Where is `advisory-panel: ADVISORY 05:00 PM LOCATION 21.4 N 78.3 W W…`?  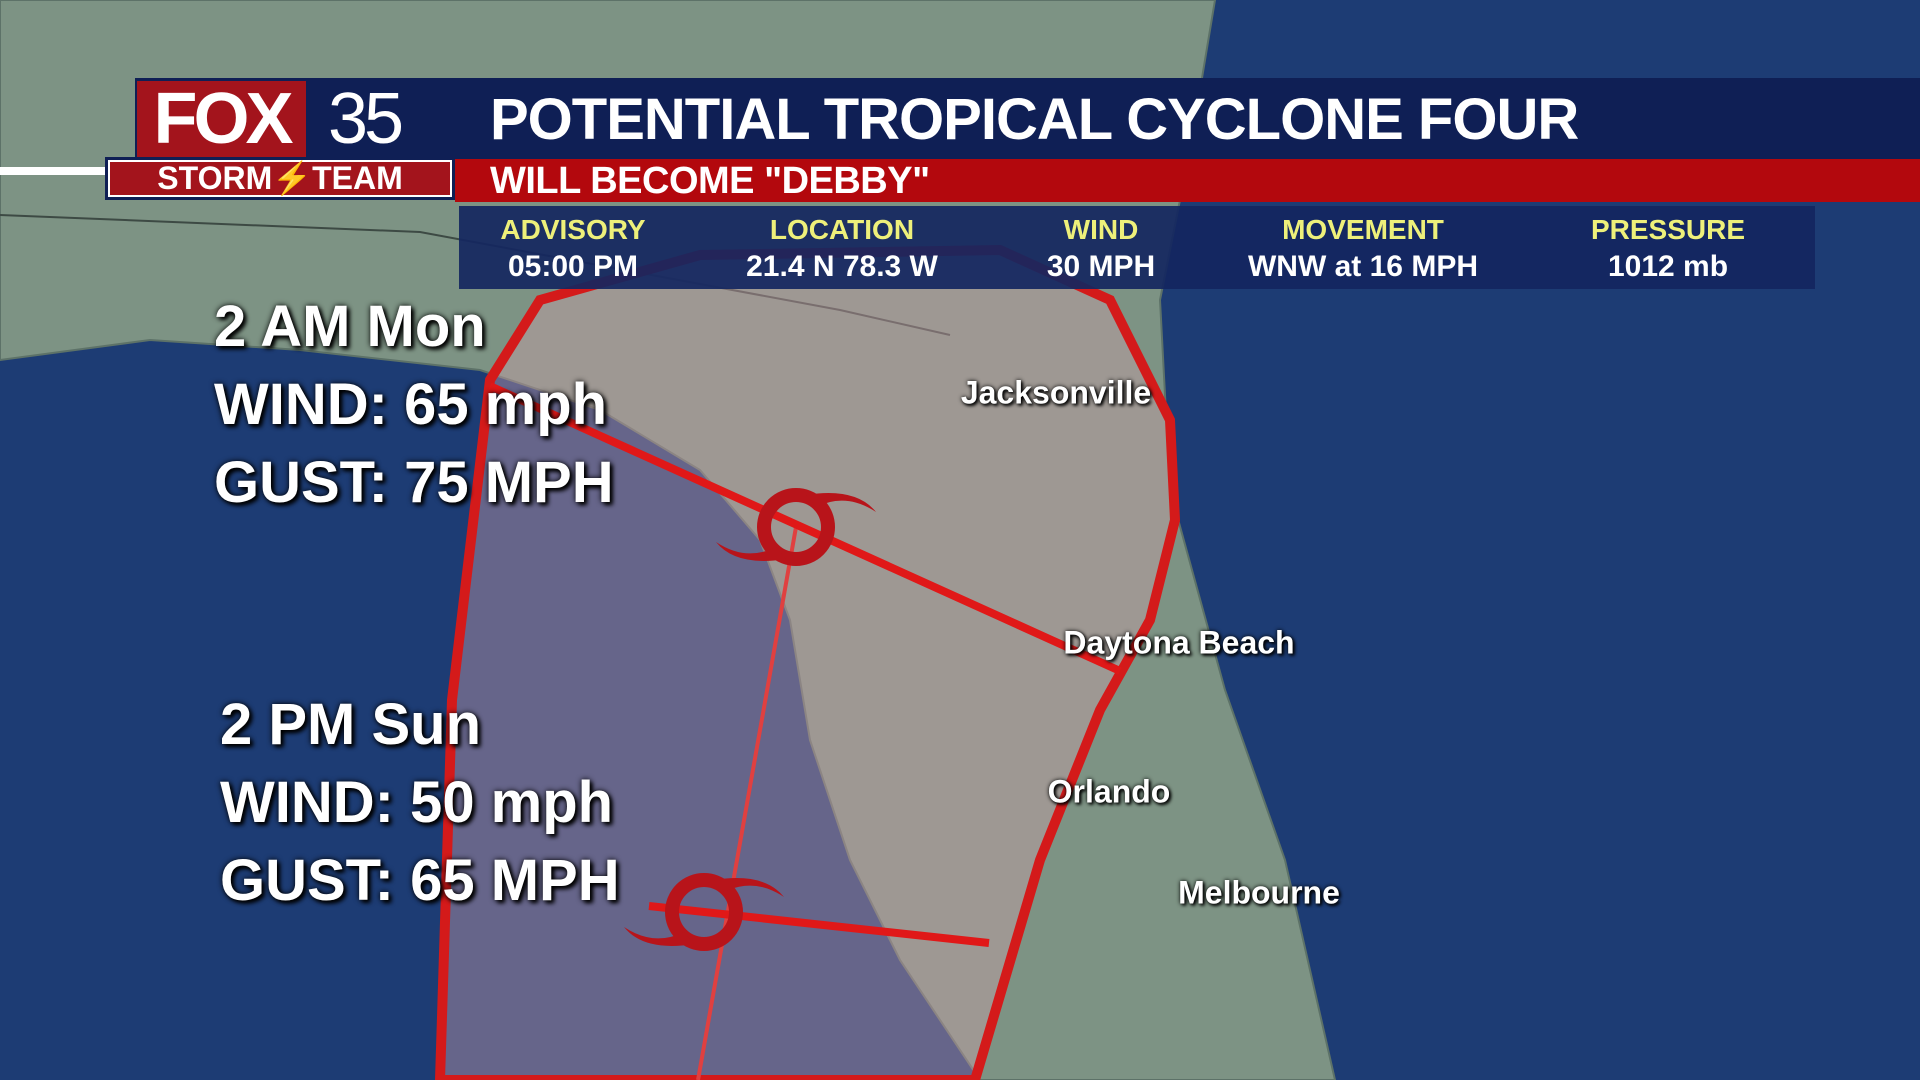 advisory-panel: ADVISORY 05:00 PM LOCATION 21.4 N 78.3 W W… is located at coordinates (1137, 247).